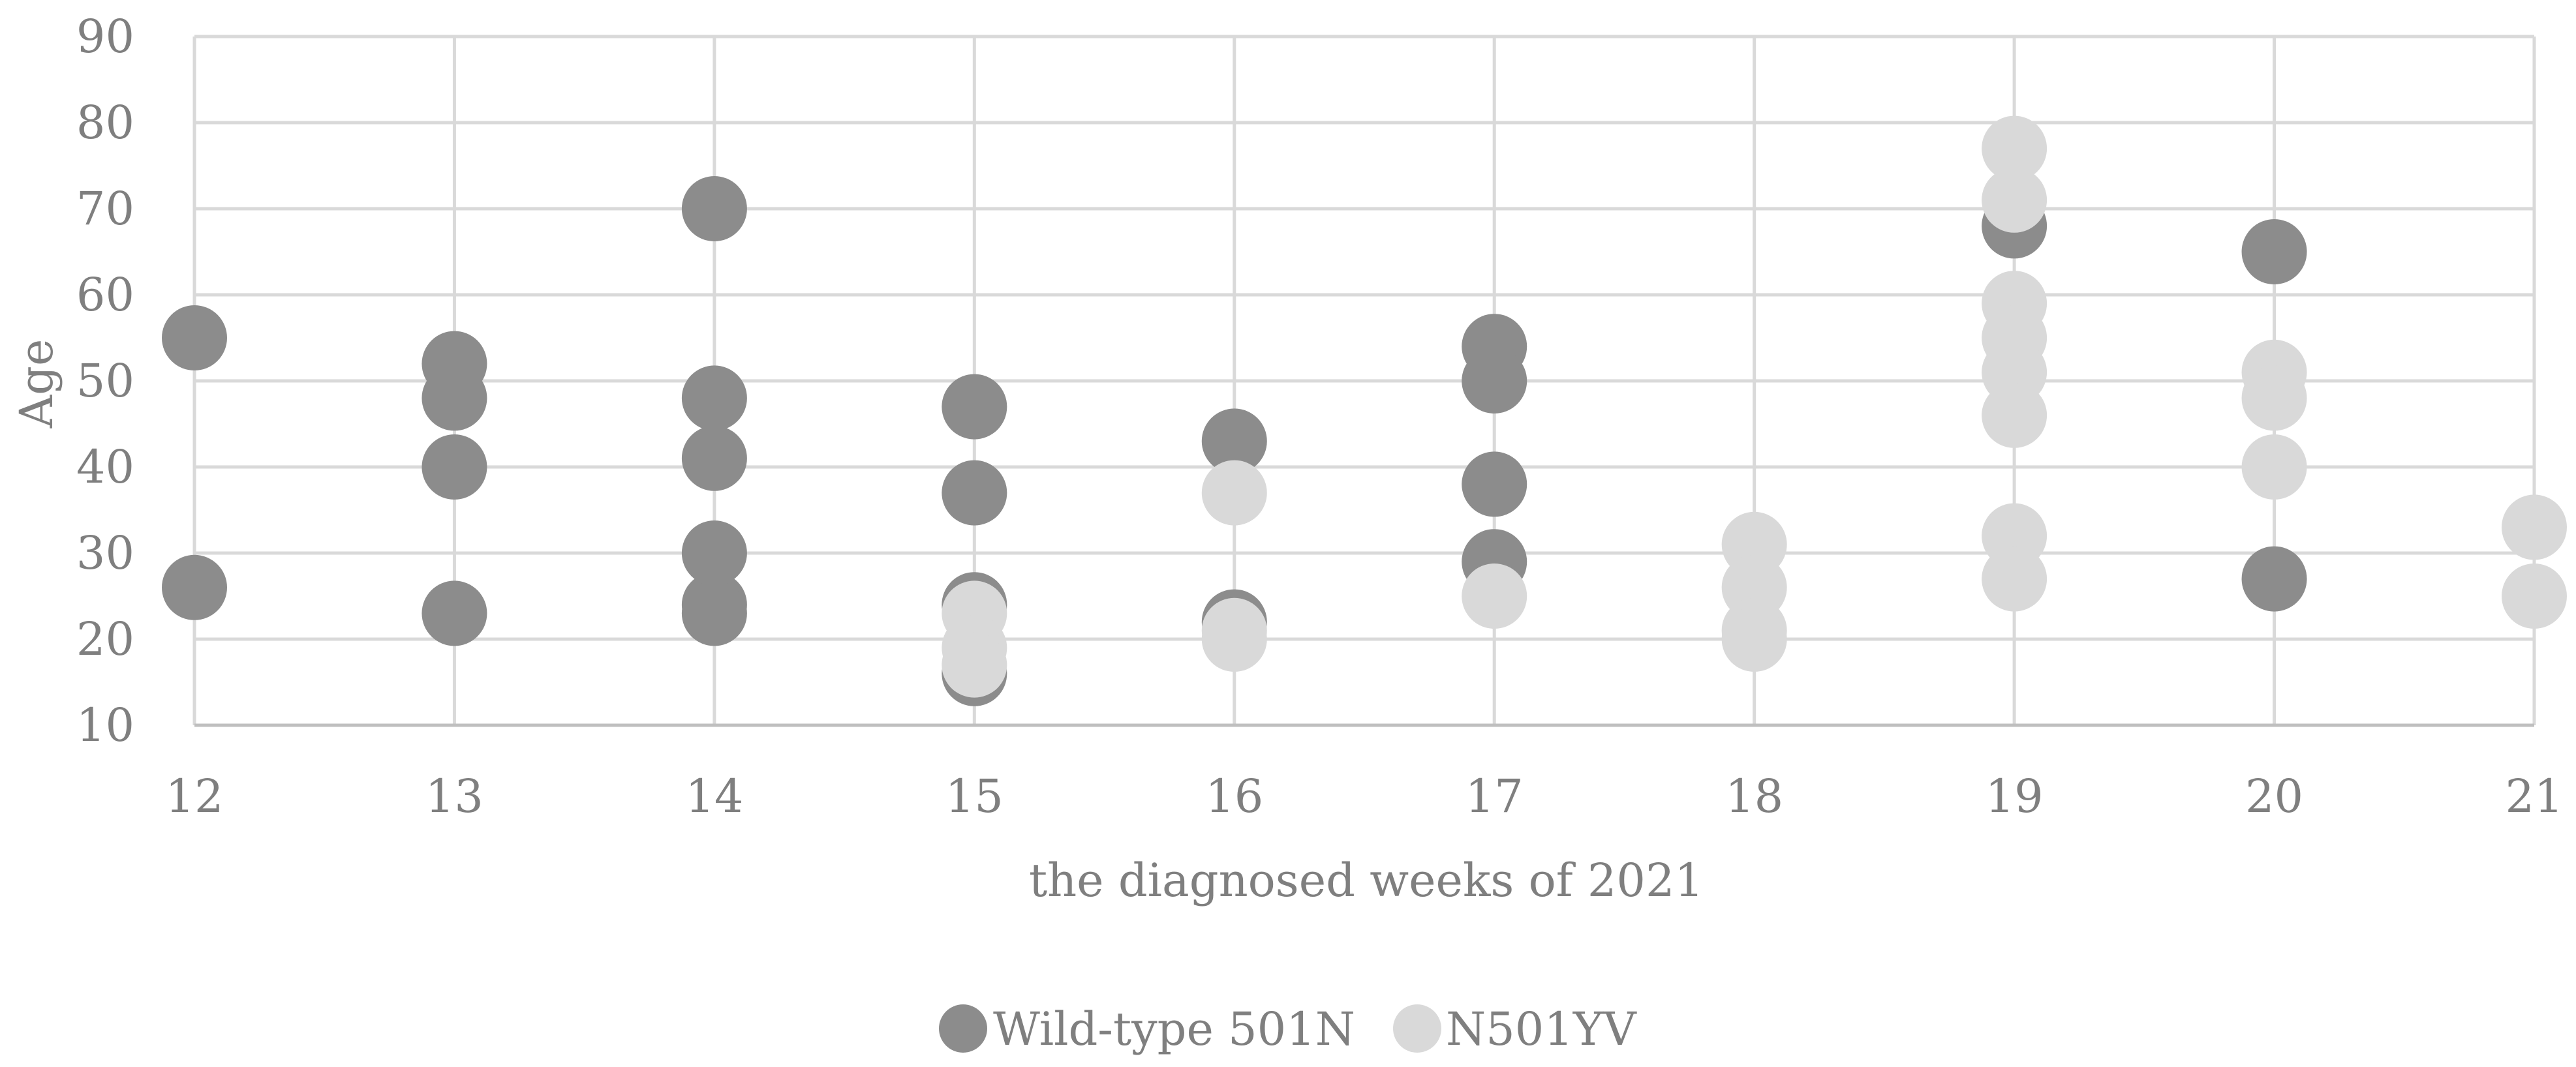 The width and height of the screenshot is (2576, 1067). I want to click on legend-label-n501yv: N501YV, so click(1541, 1029).